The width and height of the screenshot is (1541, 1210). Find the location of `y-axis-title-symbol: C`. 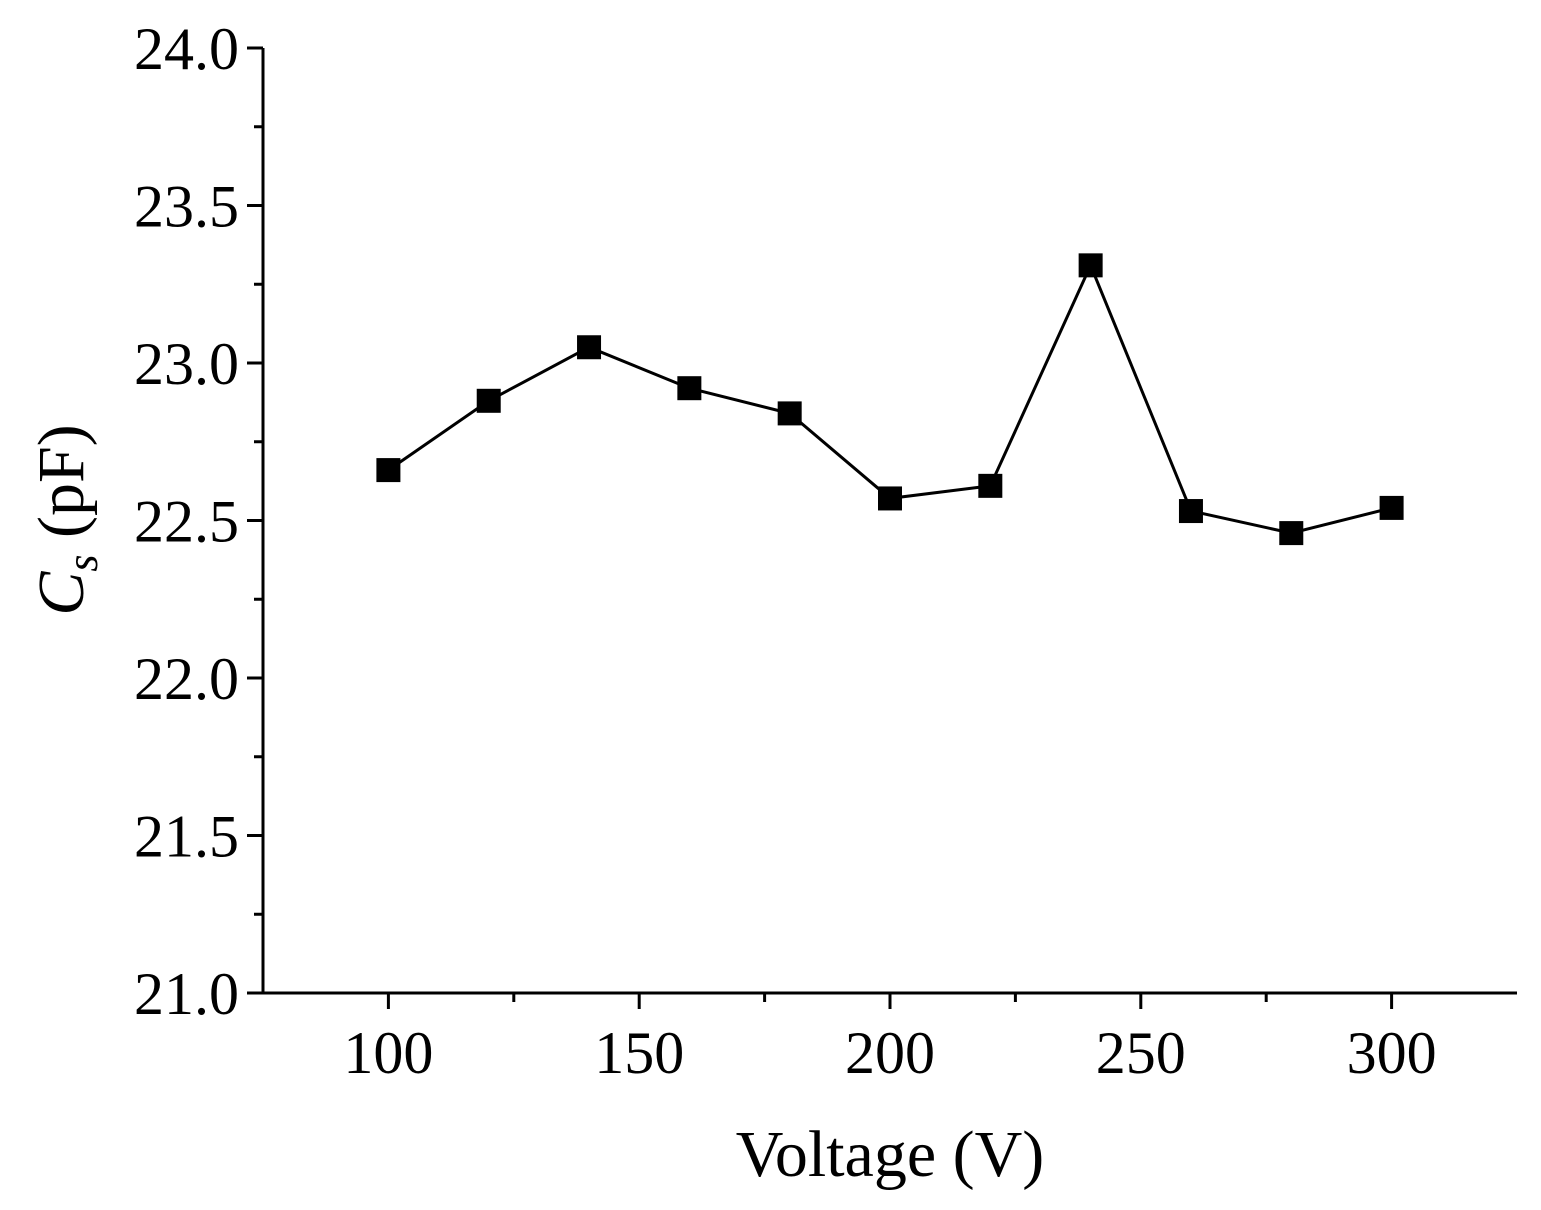

y-axis-title-symbol: C is located at coordinates (61, 593).